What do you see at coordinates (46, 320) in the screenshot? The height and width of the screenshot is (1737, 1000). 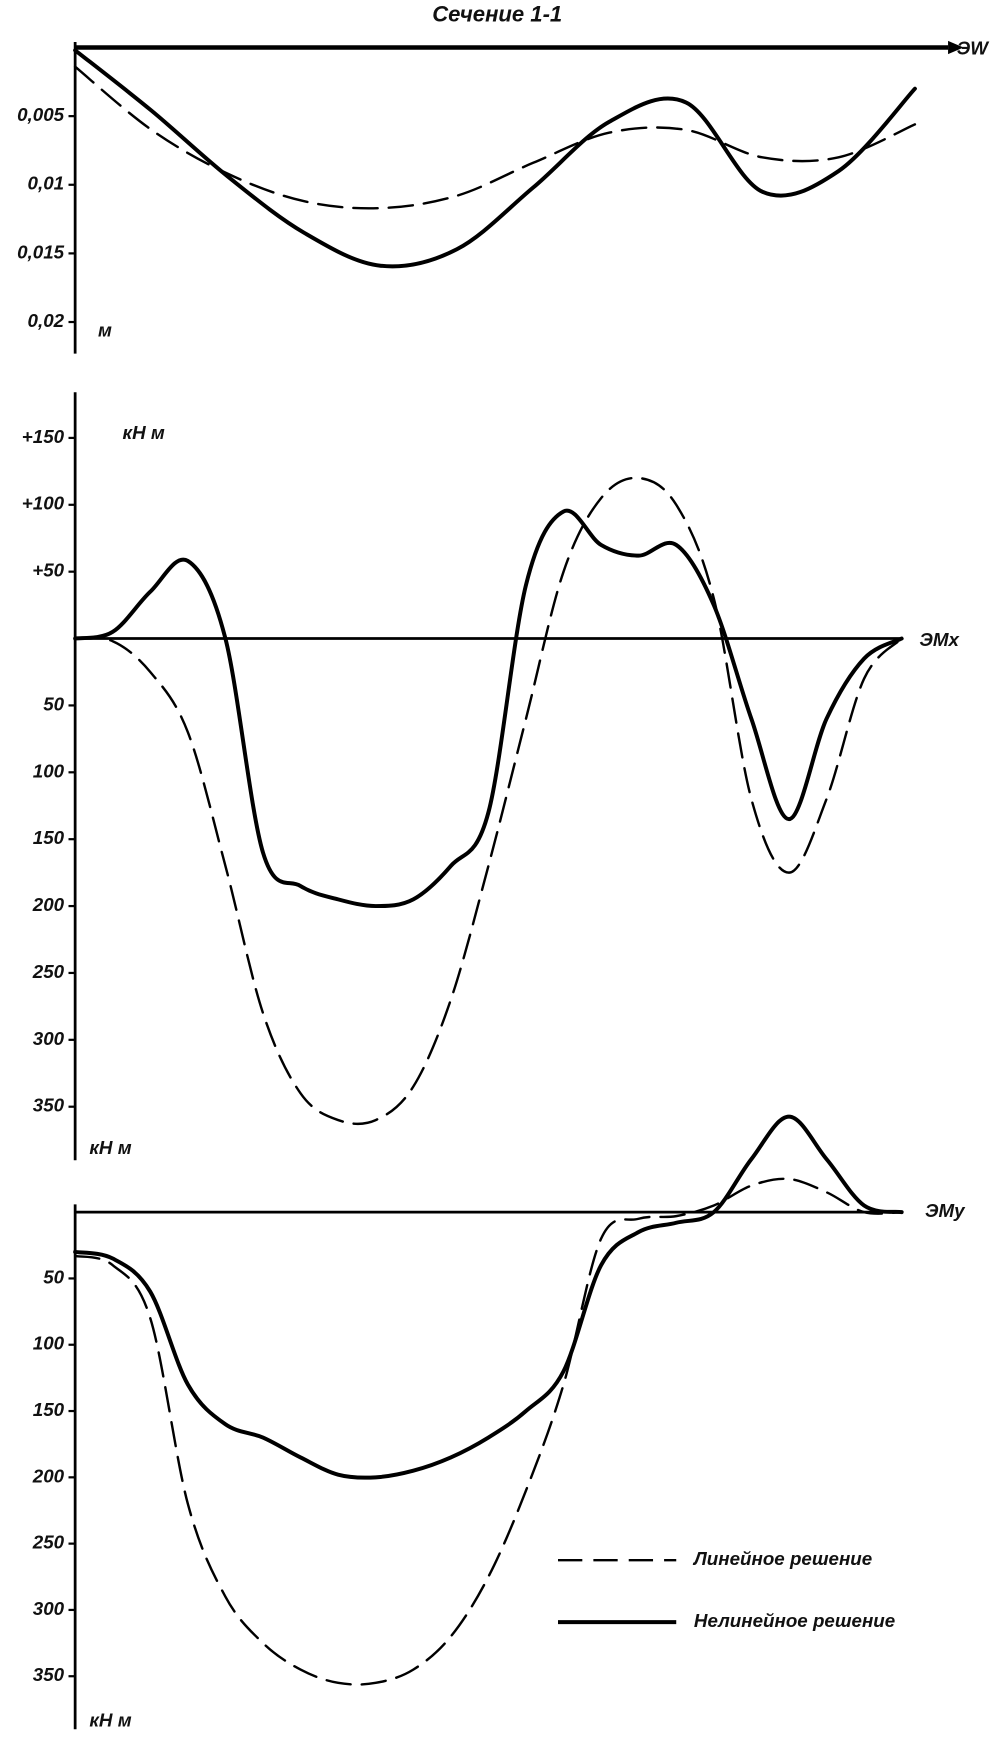 I see `y-tick-label: 0,02` at bounding box center [46, 320].